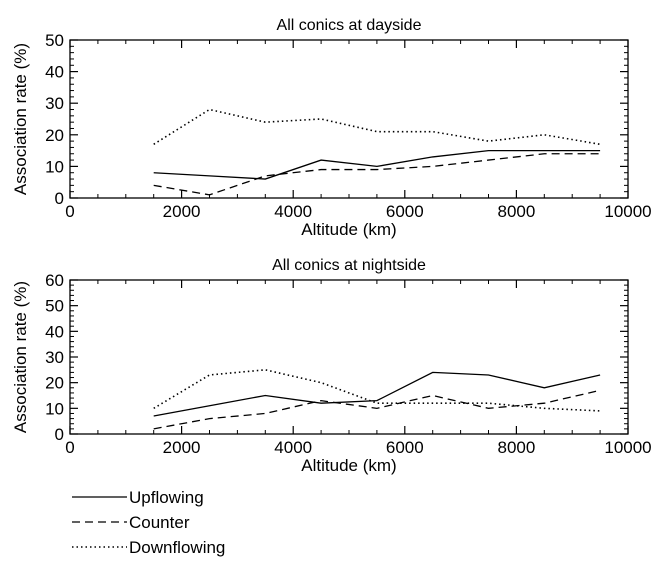 The height and width of the screenshot is (563, 664). Describe the element at coordinates (349, 25) in the screenshot. I see `chart-title: All conics at dayside` at that location.